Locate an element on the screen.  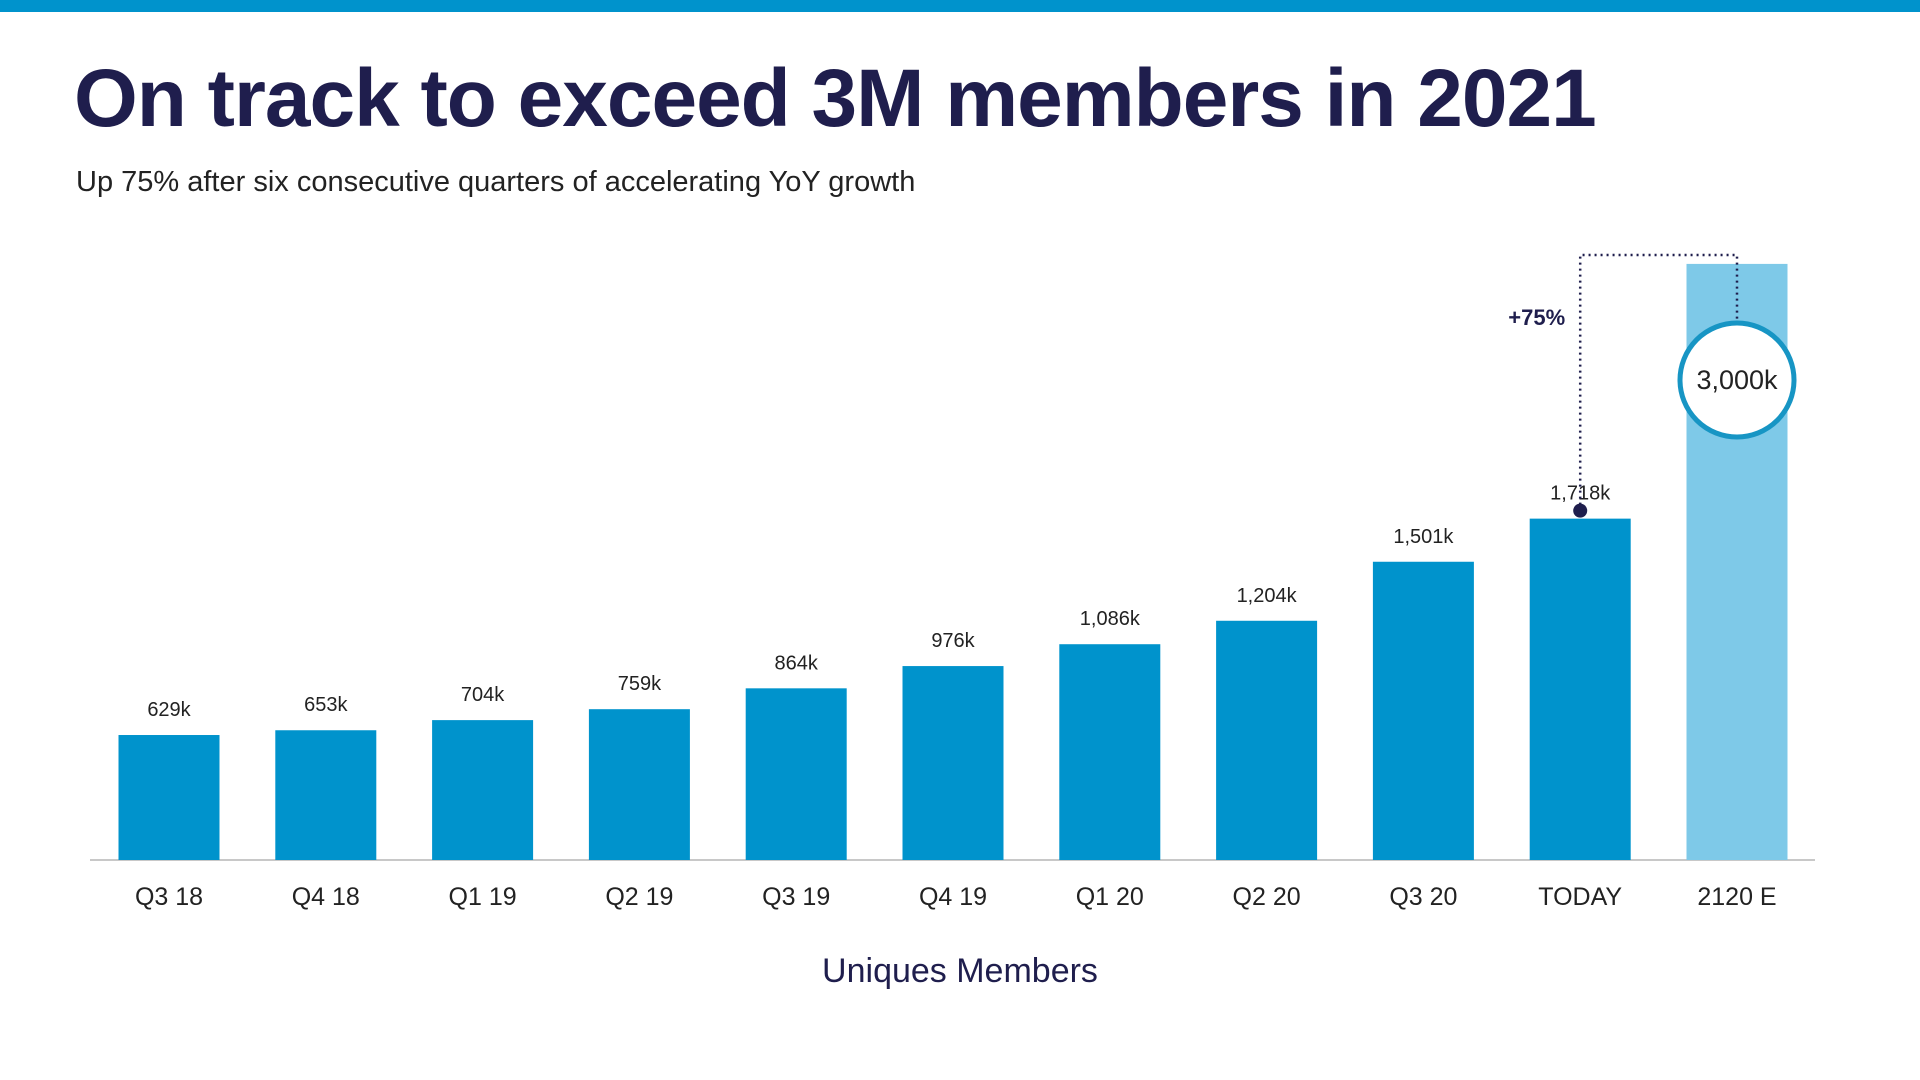
bracket-start-dot is located at coordinates (1580, 510).